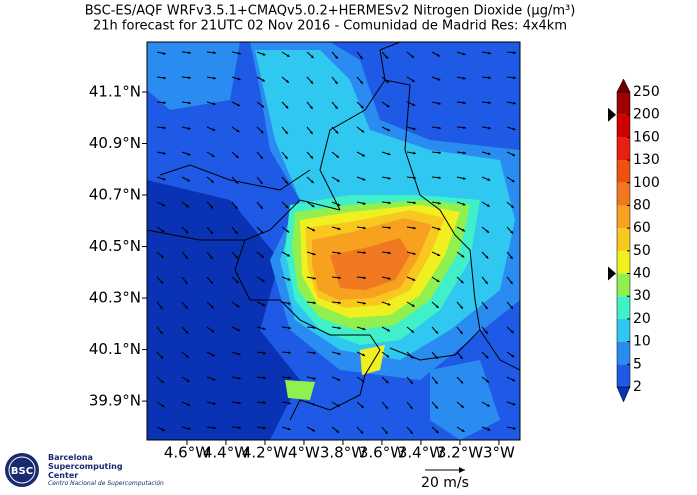 Image resolution: width=697 pixels, height=495 pixels. I want to click on colorbar-under, so click(623, 394).